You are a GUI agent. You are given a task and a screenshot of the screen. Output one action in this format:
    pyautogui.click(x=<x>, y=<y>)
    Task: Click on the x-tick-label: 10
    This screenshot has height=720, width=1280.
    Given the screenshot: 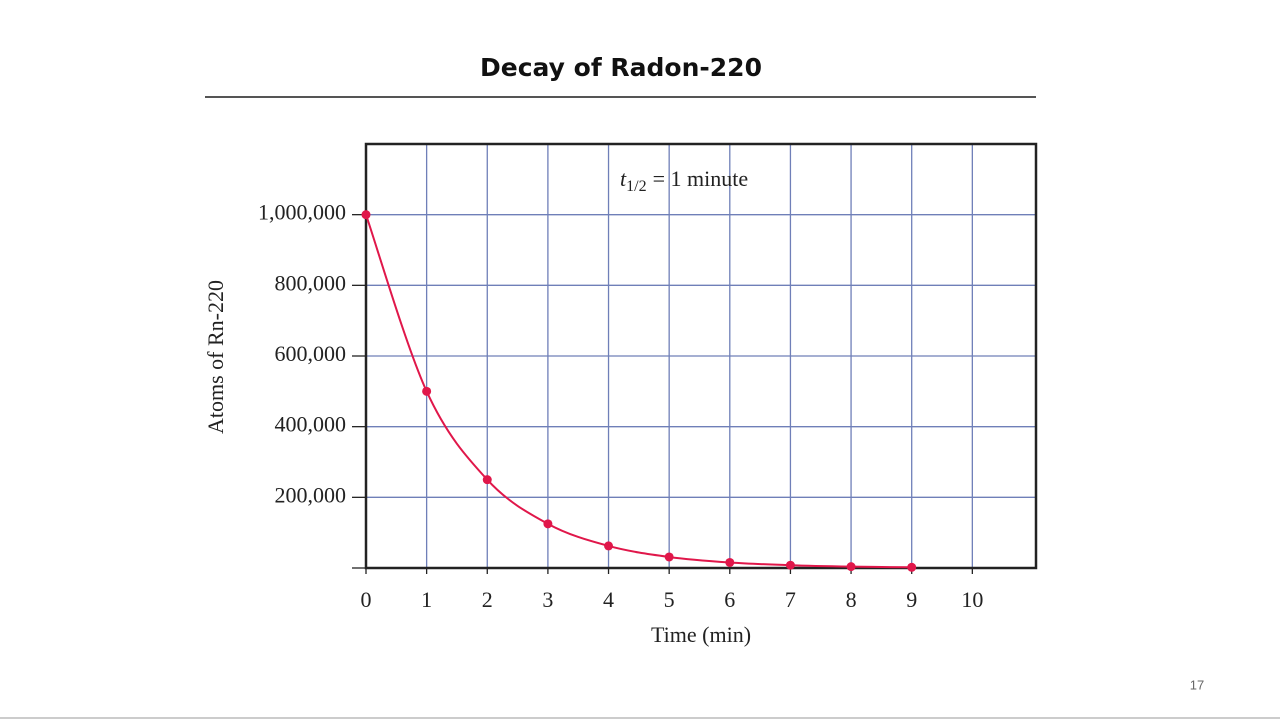 What is the action you would take?
    pyautogui.click(x=972, y=599)
    